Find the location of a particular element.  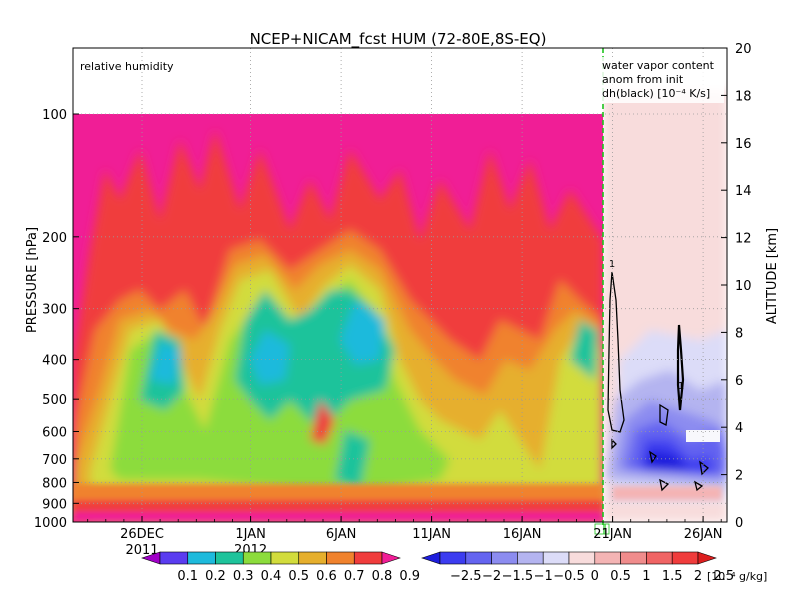

y-tick-label: 200 is located at coordinates (54, 238).